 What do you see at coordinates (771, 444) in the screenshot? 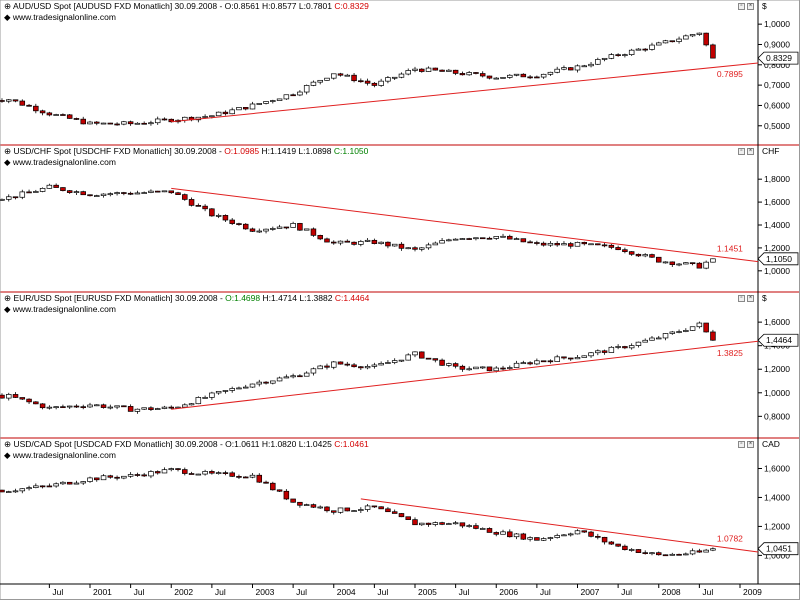
I see `unit-label: CAD` at bounding box center [771, 444].